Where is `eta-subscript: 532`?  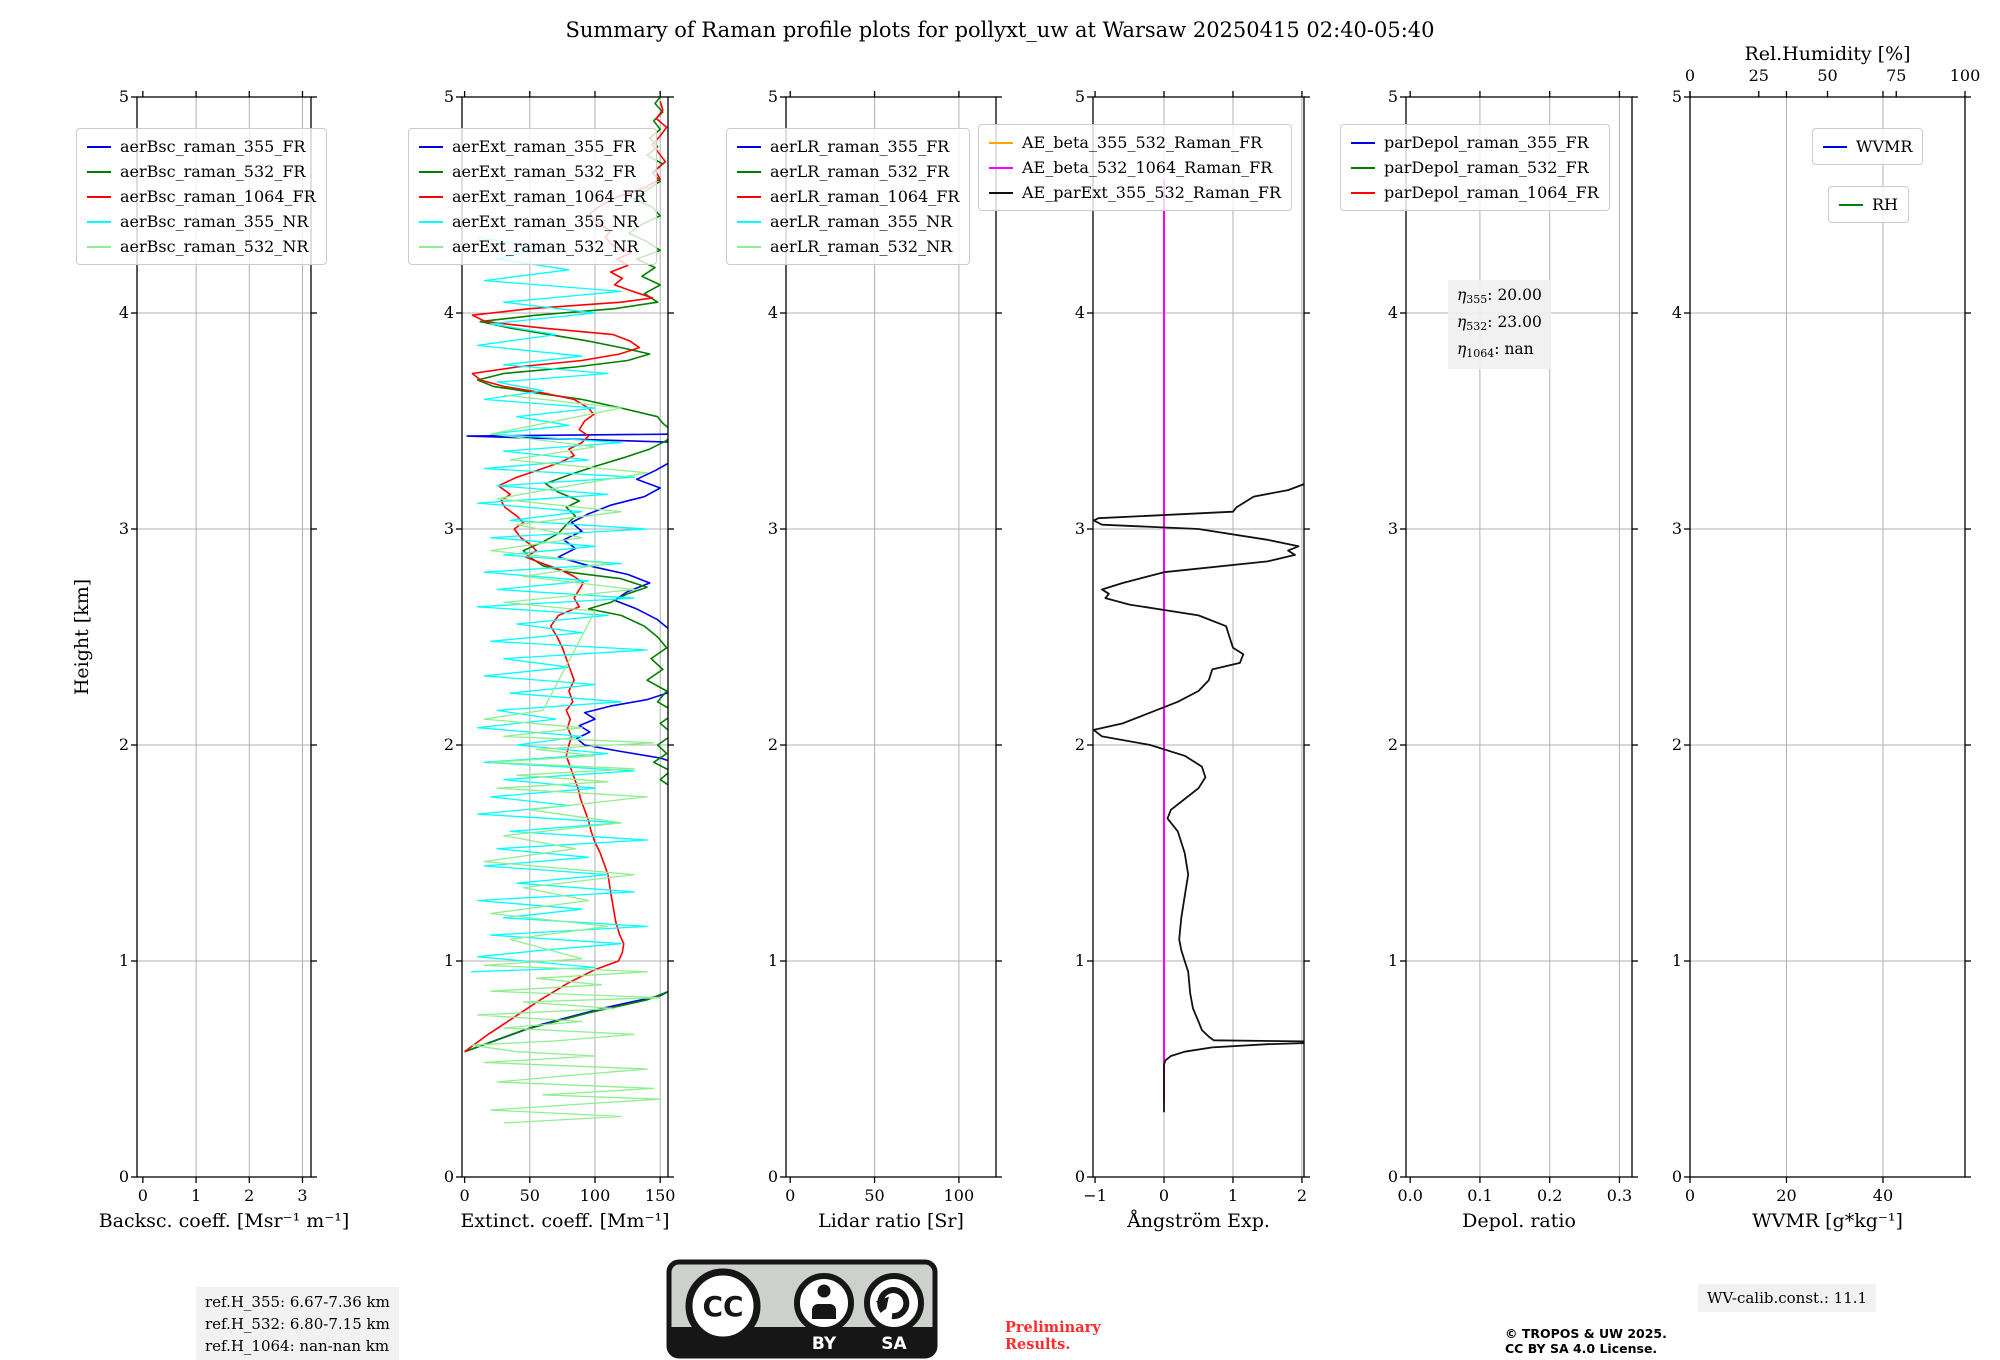
eta-subscript: 532 is located at coordinates (1477, 326).